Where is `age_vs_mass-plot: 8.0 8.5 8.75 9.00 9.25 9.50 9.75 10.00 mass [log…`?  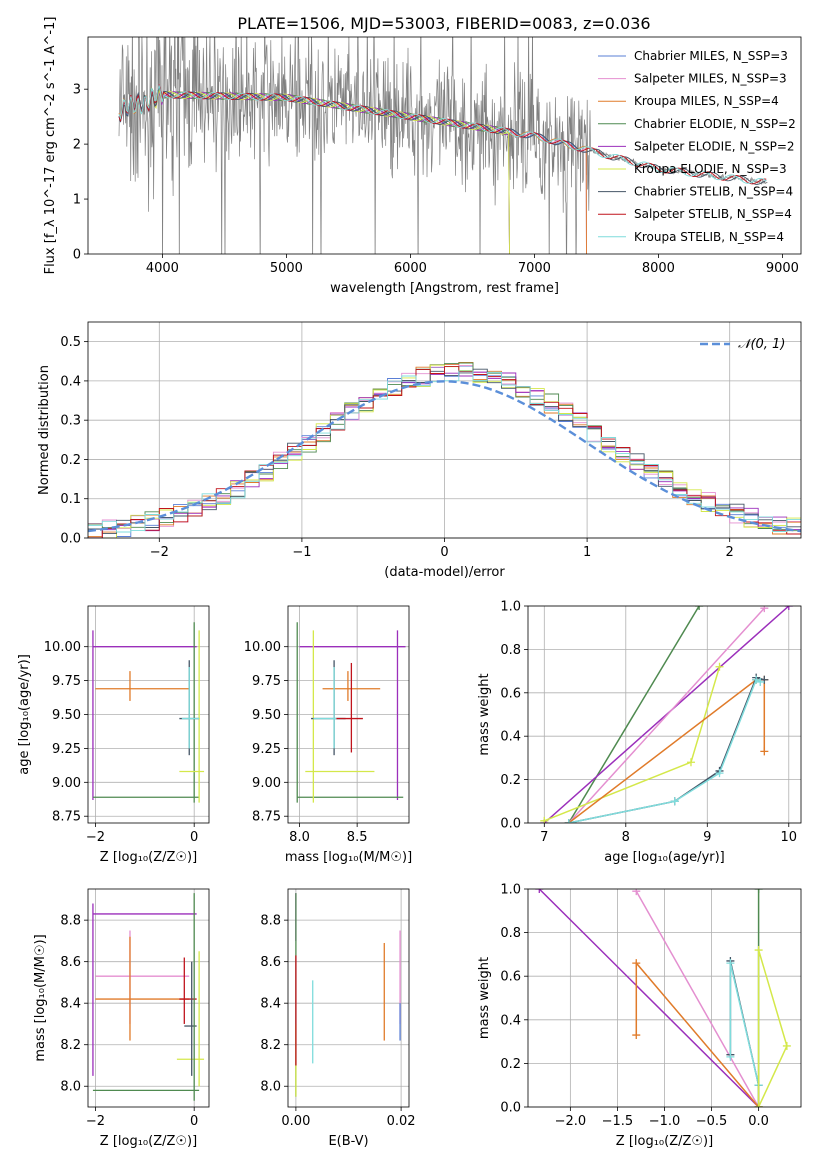
age_vs_mass-plot: 8.0 8.5 8.75 9.00 9.25 9.50 9.75 10.00 mass [log… is located at coordinates (328, 735).